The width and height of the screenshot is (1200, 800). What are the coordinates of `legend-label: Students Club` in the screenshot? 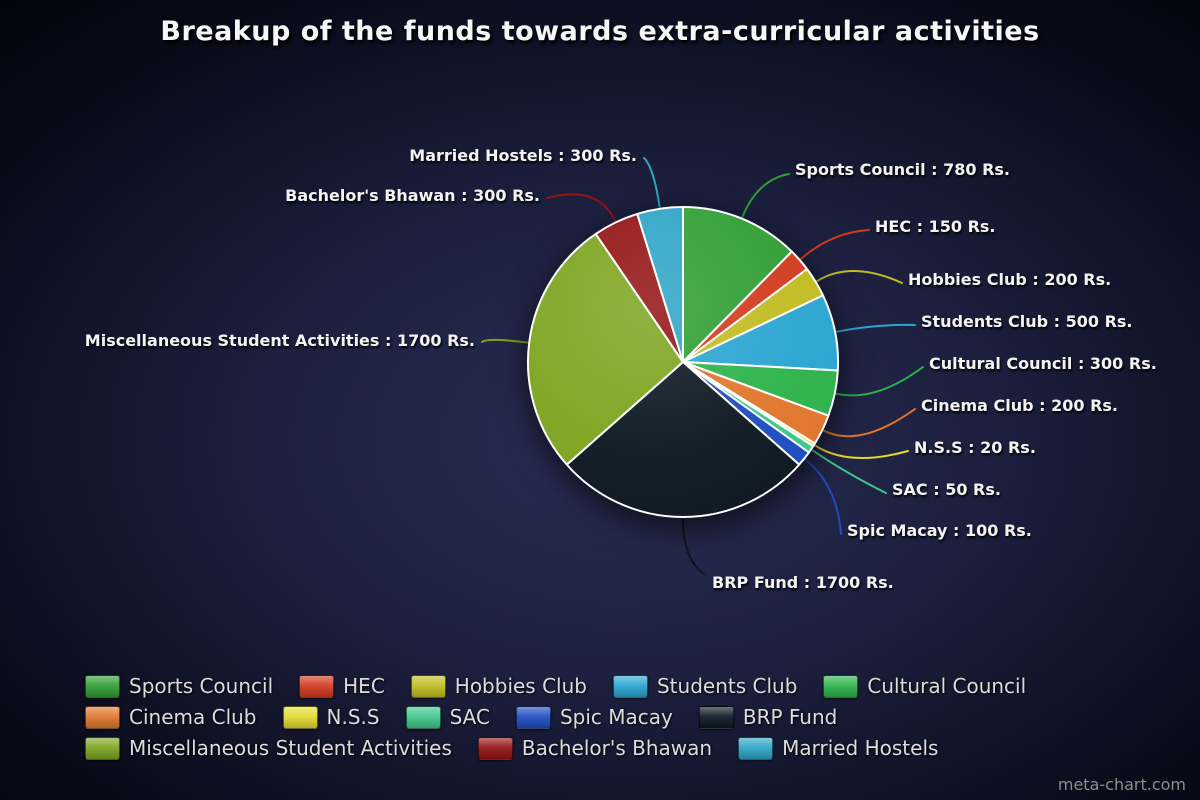 It's located at (727, 686).